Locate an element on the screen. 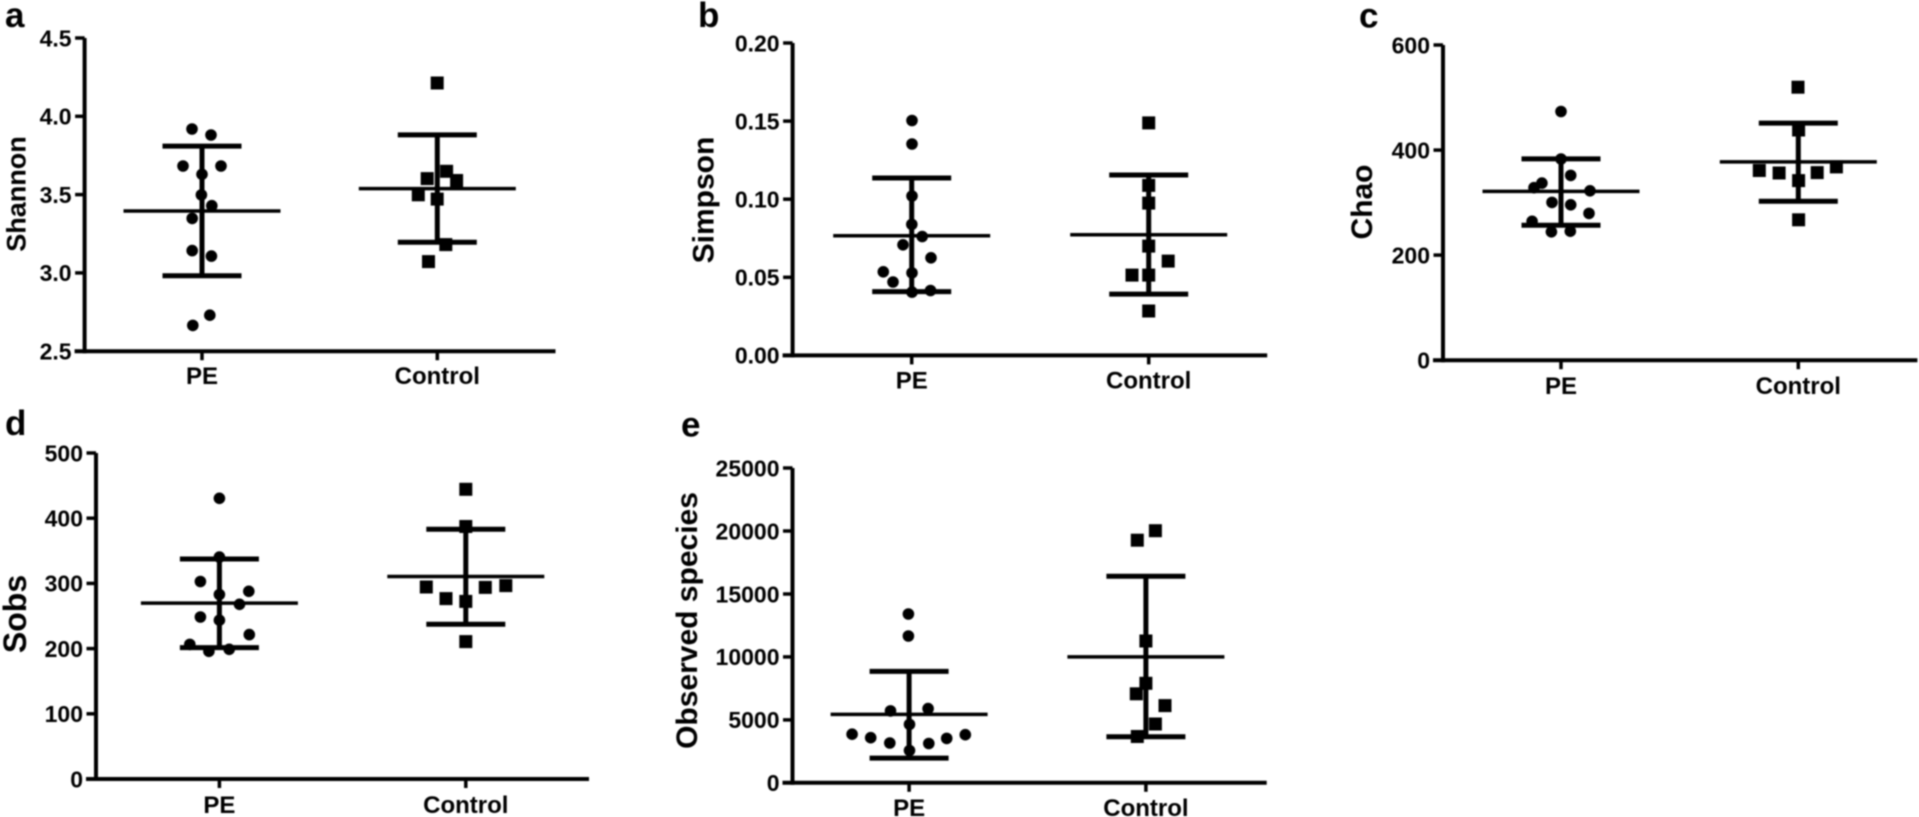 This screenshot has width=1919, height=817. svg-text: c is located at coordinates (1368, 18).